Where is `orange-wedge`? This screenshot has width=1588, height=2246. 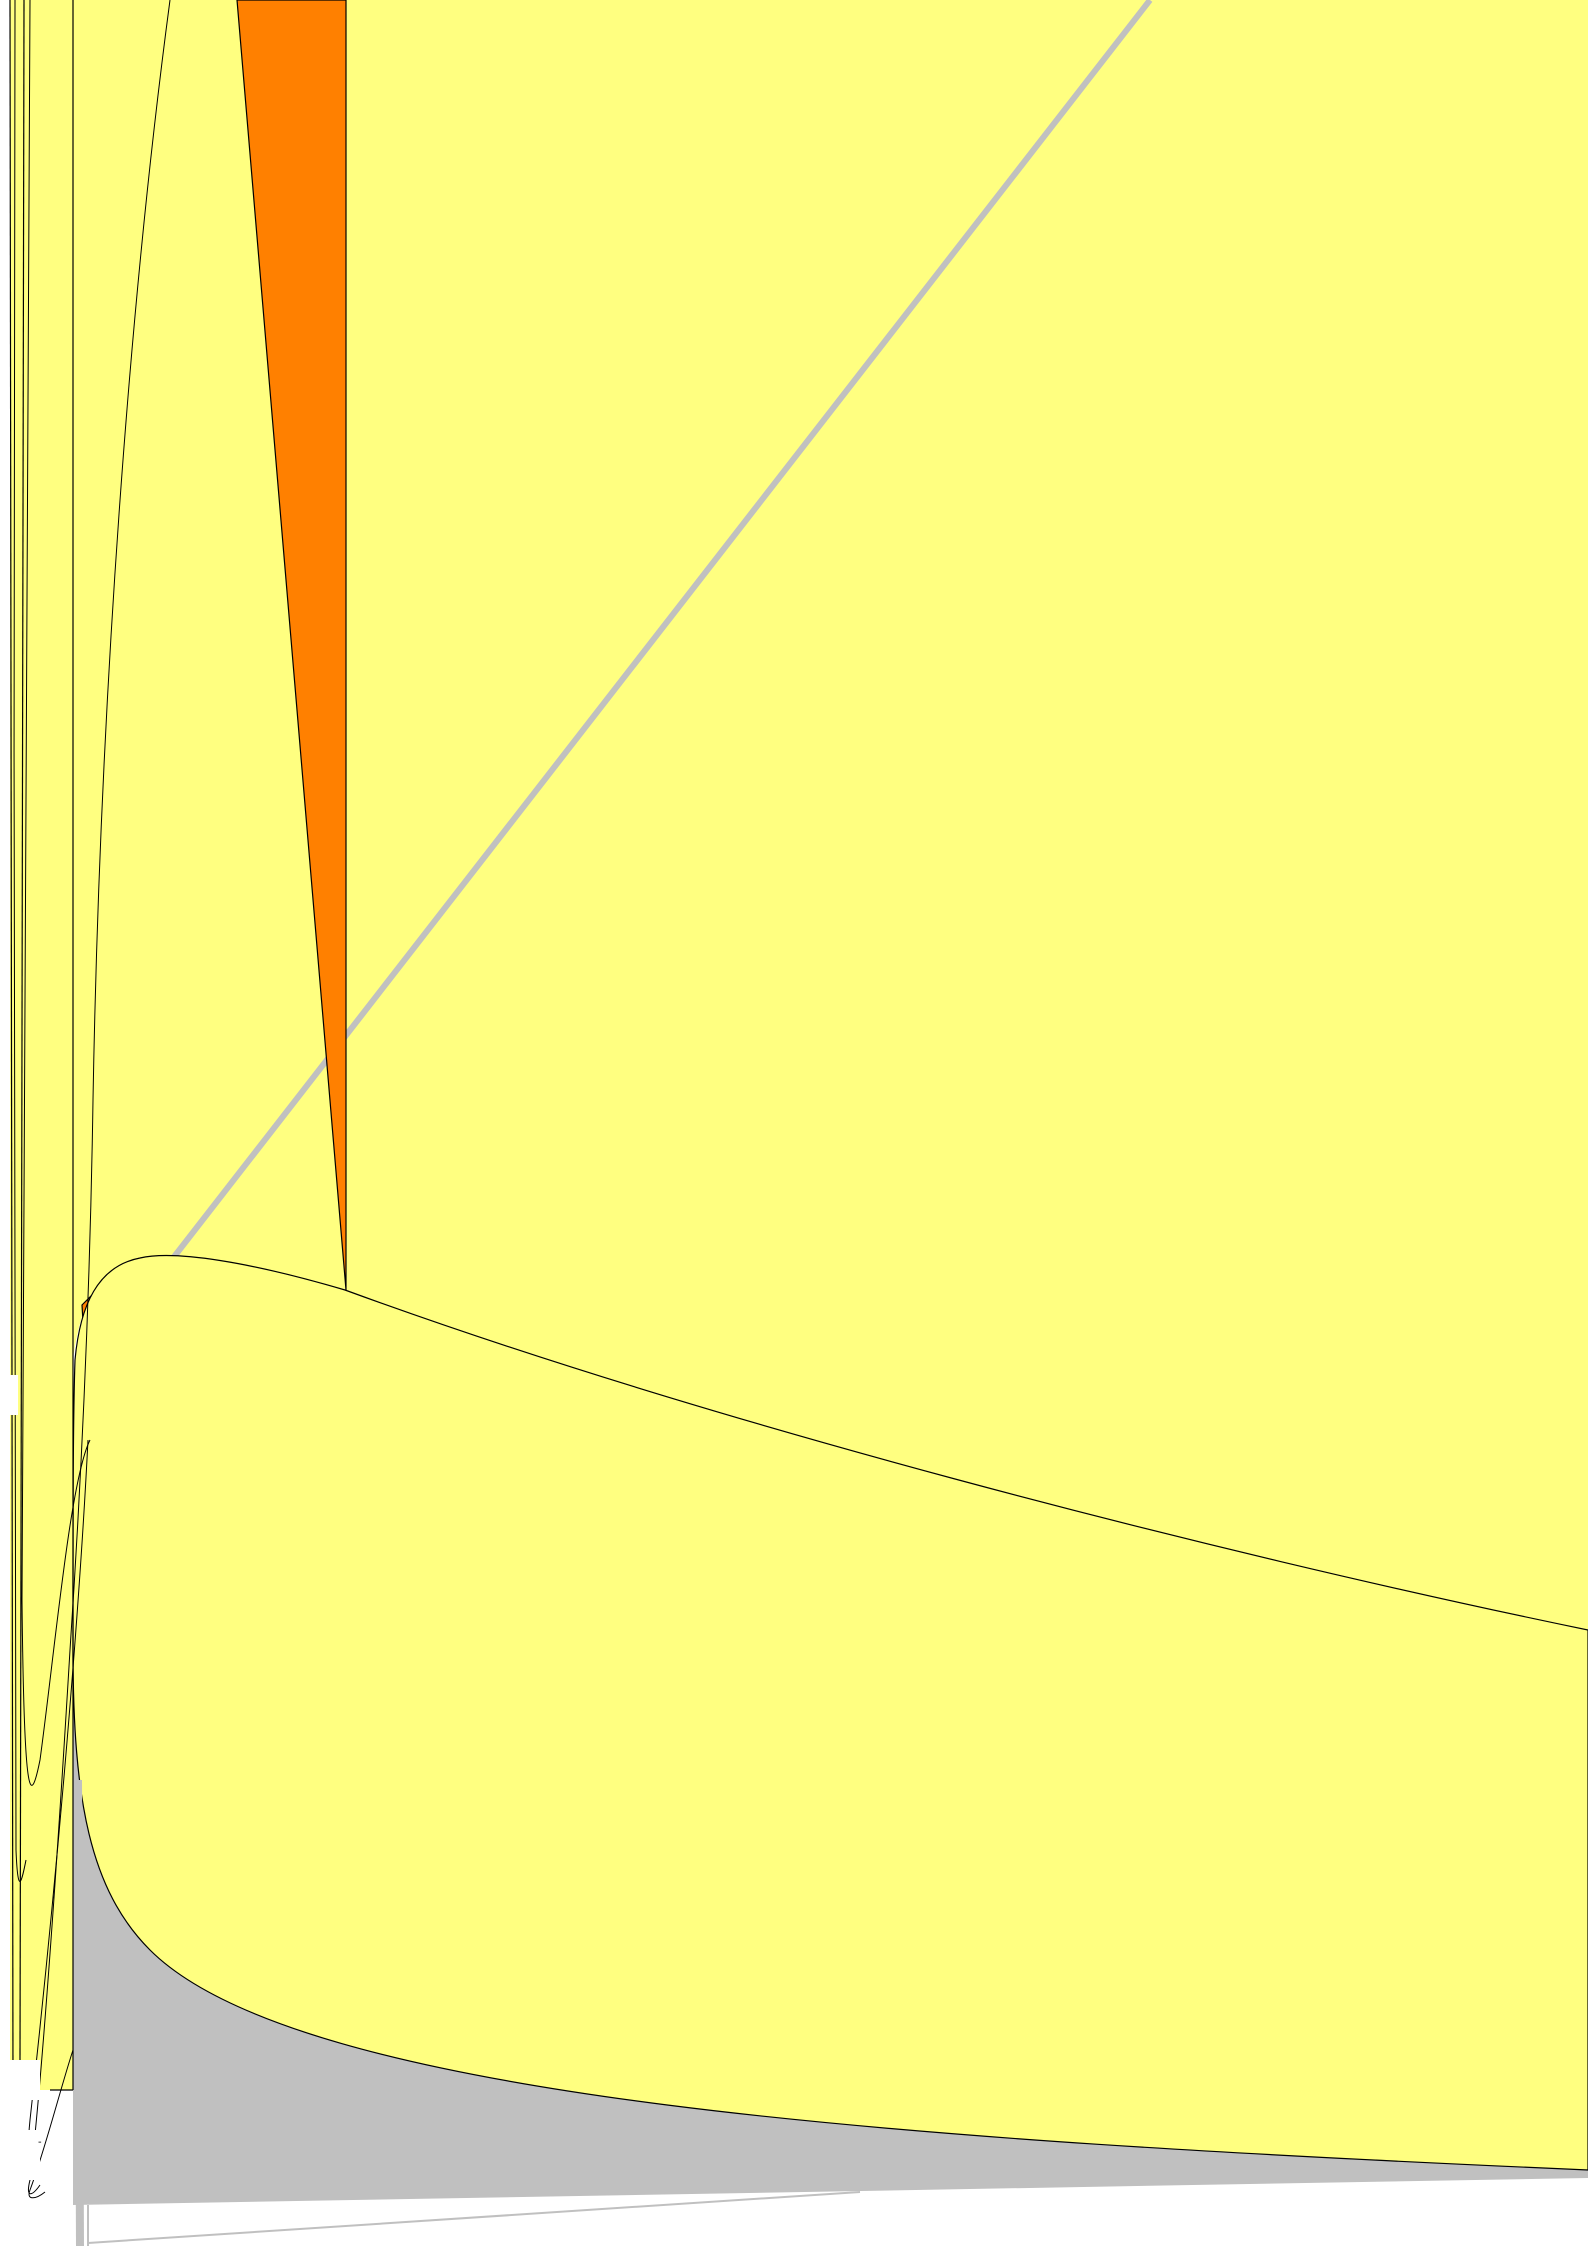
orange-wedge is located at coordinates (291, 645).